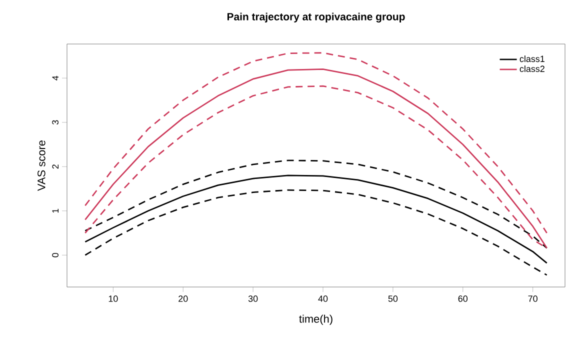 The width and height of the screenshot is (570, 355). I want to click on y-axis-title: VAS score, so click(42, 165).